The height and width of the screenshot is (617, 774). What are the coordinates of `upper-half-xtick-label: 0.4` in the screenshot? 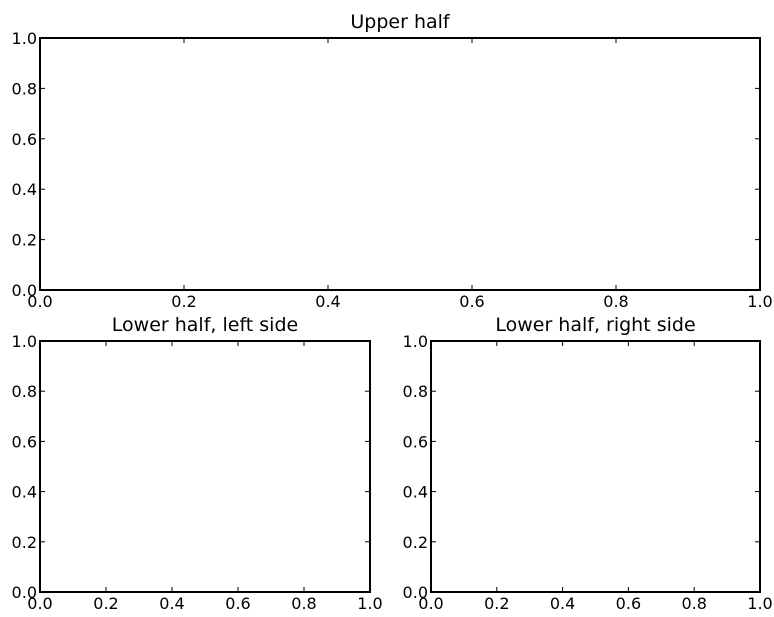 It's located at (327, 301).